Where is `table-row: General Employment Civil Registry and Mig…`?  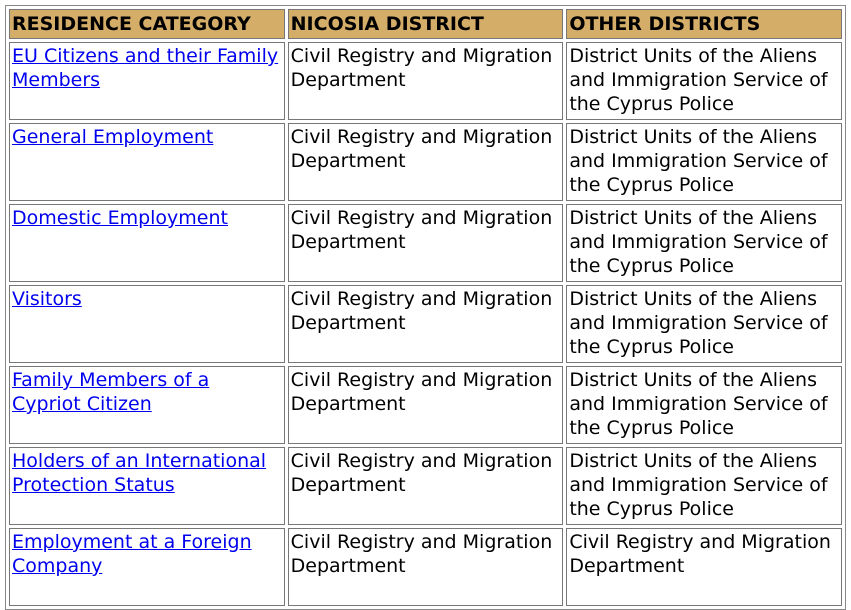
table-row: General Employment Civil Registry and Mig… is located at coordinates (425, 162).